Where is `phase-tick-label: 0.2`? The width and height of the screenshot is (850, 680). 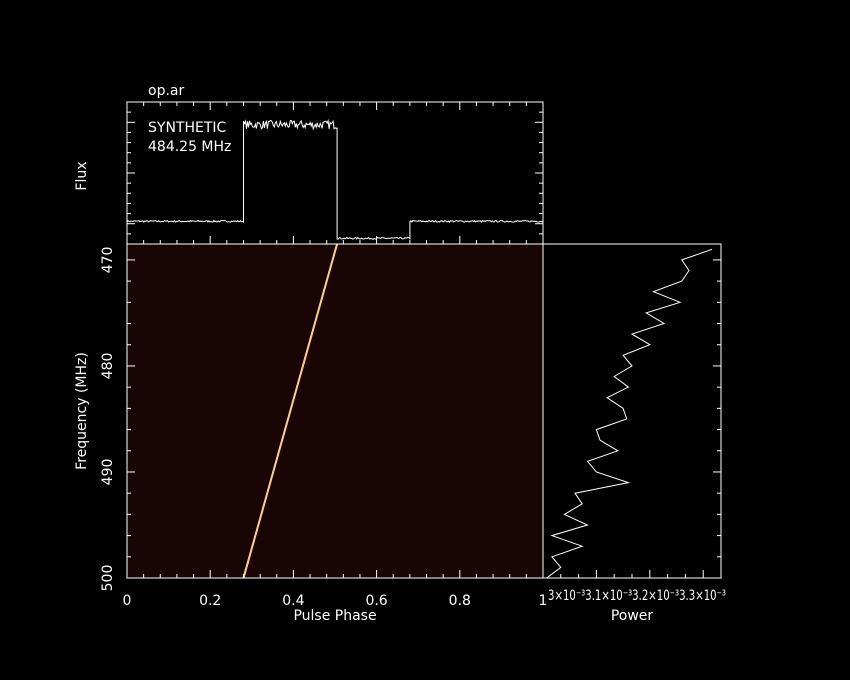
phase-tick-label: 0.2 is located at coordinates (210, 601).